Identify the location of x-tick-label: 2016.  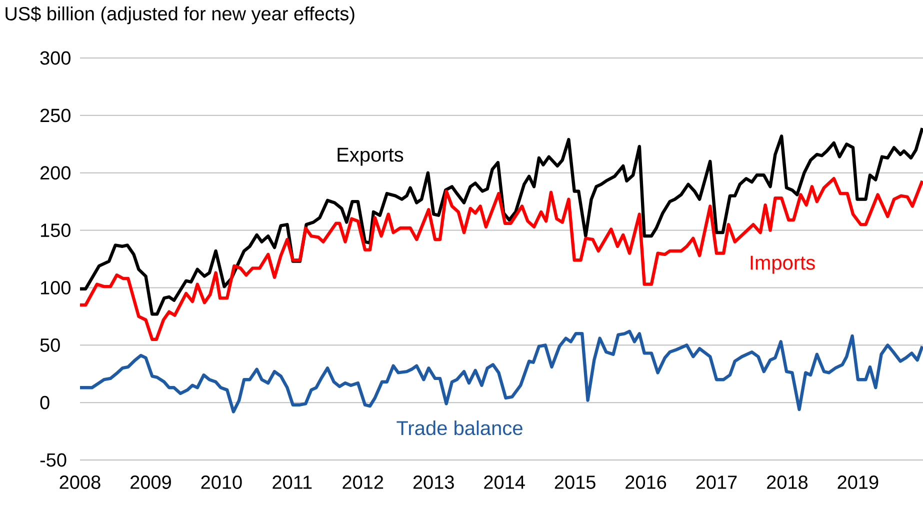
(646, 482).